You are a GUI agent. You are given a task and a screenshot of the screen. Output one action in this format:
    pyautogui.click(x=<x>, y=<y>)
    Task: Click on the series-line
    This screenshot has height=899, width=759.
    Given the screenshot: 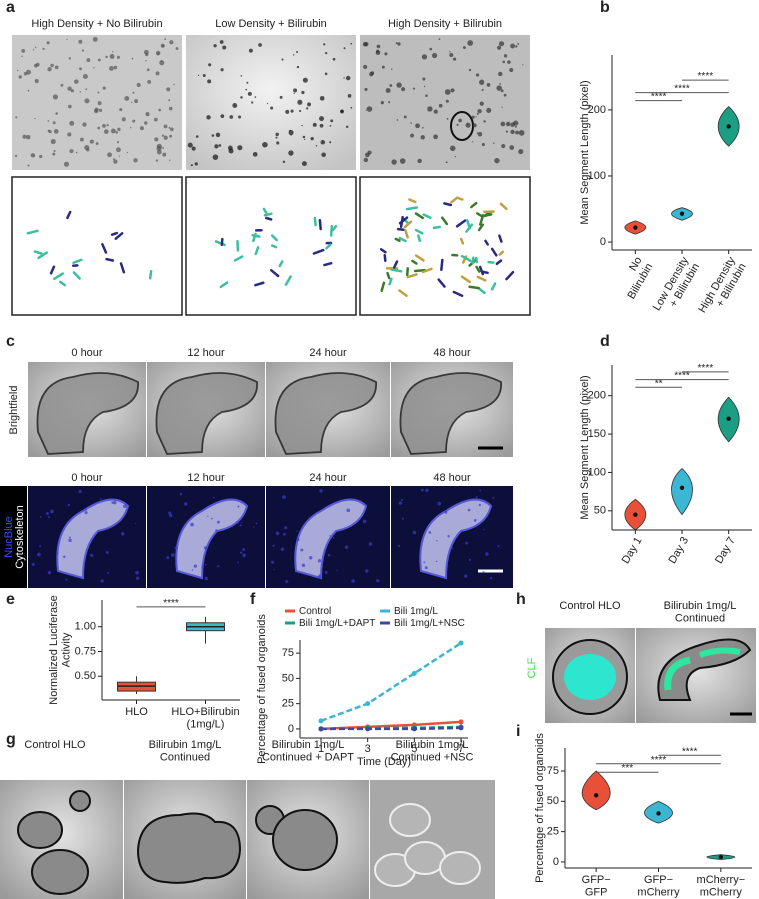 What is the action you would take?
    pyautogui.click(x=391, y=728)
    